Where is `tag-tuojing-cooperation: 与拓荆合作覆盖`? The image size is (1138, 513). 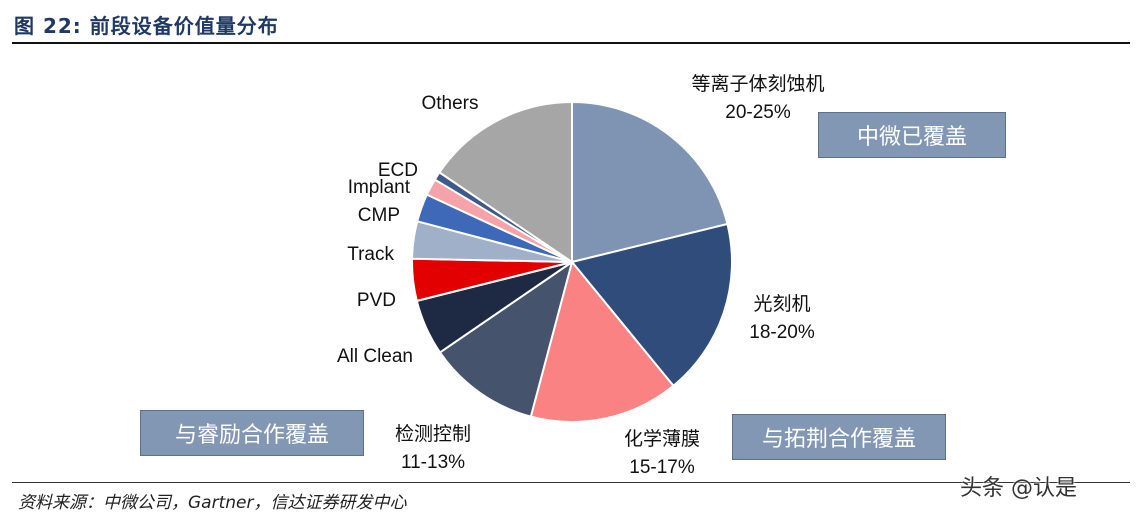
tag-tuojing-cooperation: 与拓荆合作覆盖 is located at coordinates (839, 437).